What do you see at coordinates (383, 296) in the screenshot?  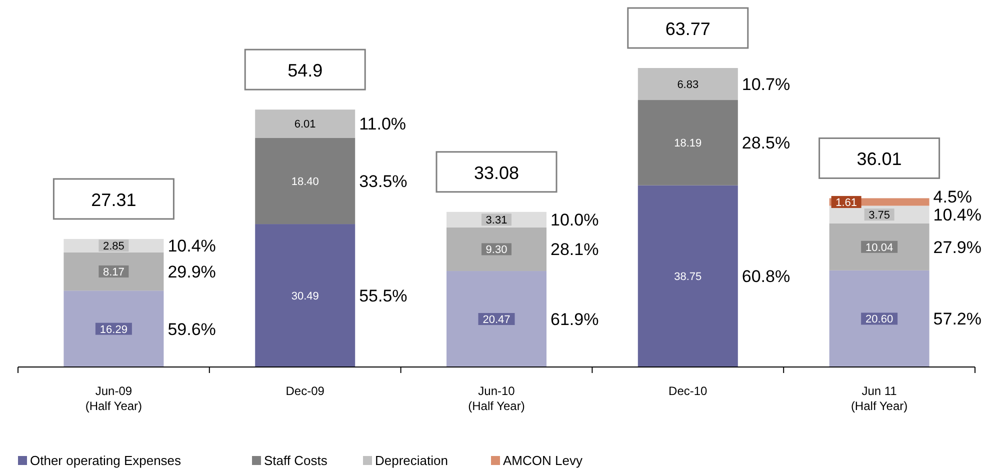 I see `annotation: 55.5%` at bounding box center [383, 296].